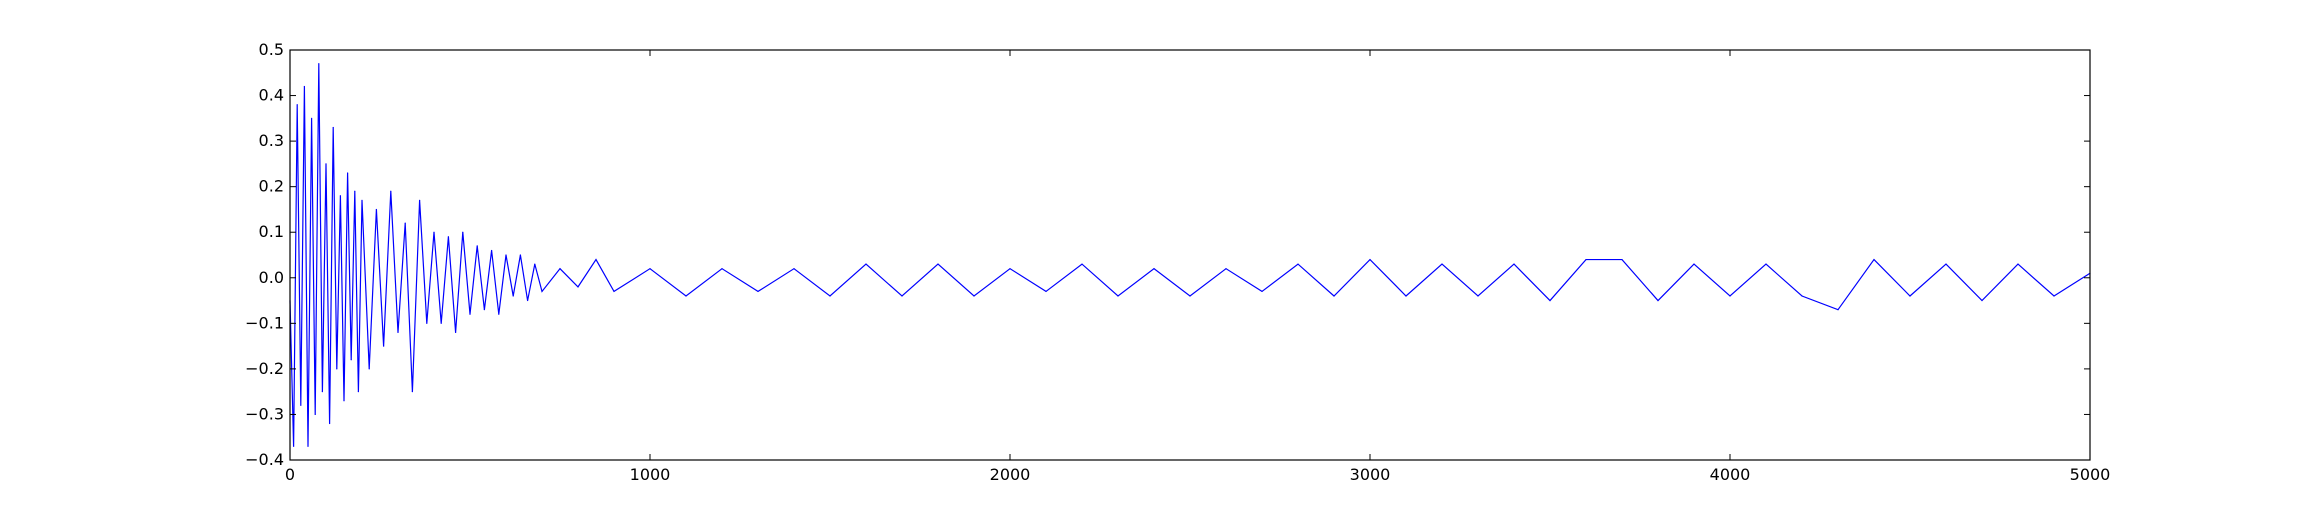  Describe the element at coordinates (650, 474) in the screenshot. I see `x-tick-label: 1000` at that location.